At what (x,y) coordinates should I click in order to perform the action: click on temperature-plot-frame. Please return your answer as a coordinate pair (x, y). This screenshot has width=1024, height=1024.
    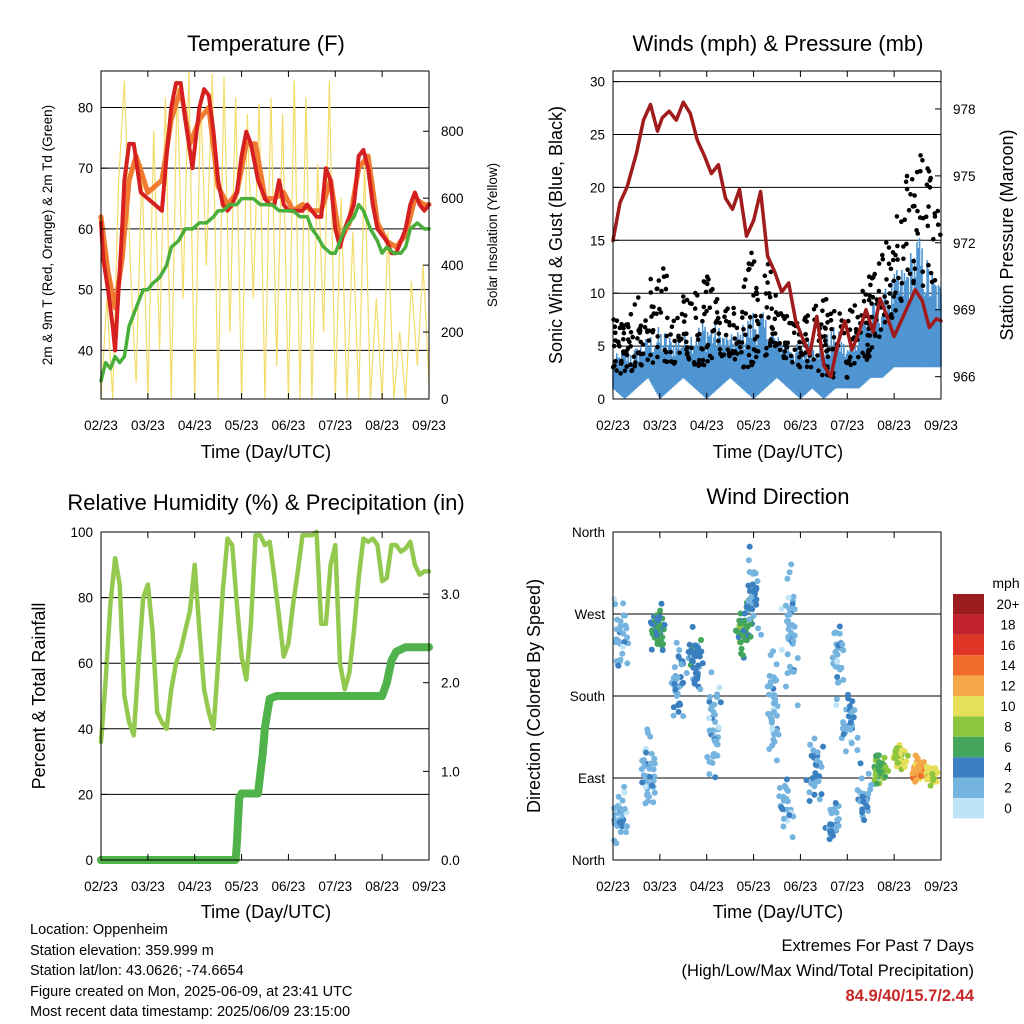
    Looking at the image, I should click on (265, 235).